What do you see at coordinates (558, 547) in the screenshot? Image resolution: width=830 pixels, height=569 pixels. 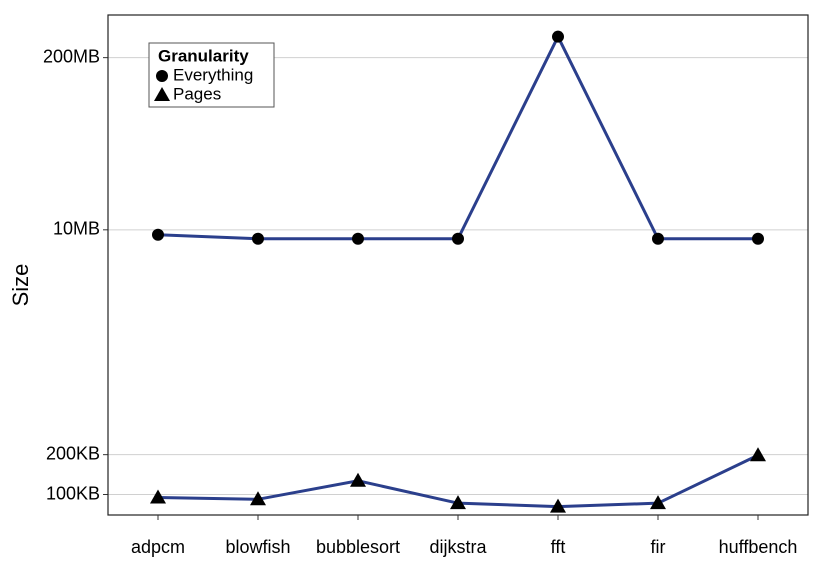 I see `x-tick-label: fft` at bounding box center [558, 547].